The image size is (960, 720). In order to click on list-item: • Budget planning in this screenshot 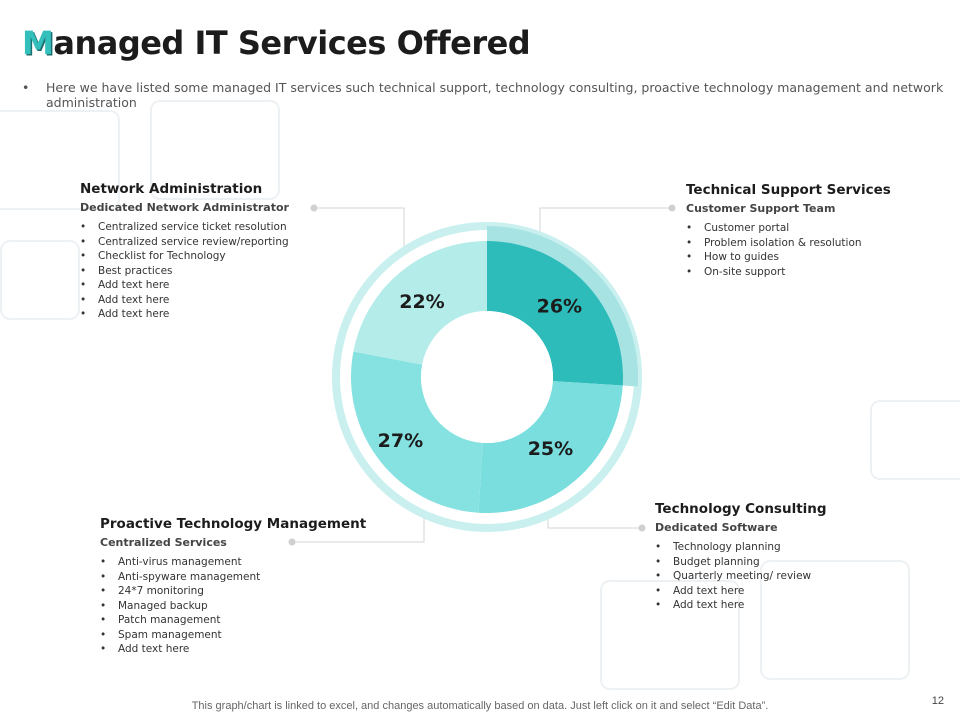, I will do `click(741, 562)`.